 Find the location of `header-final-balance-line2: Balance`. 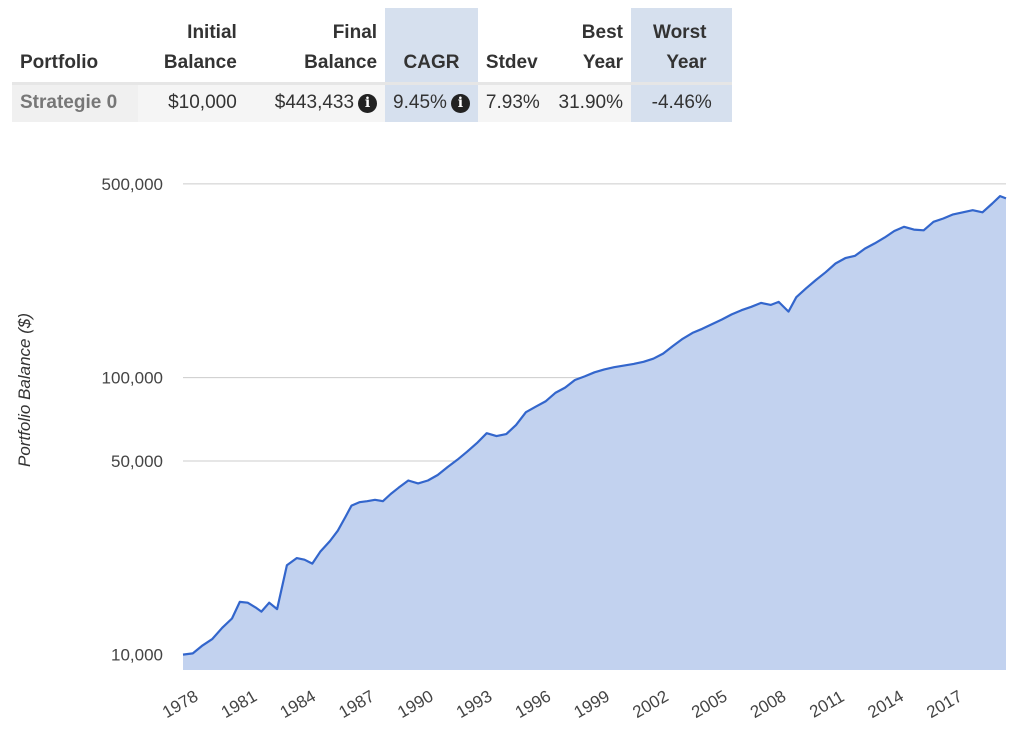

header-final-balance-line2: Balance is located at coordinates (341, 62).